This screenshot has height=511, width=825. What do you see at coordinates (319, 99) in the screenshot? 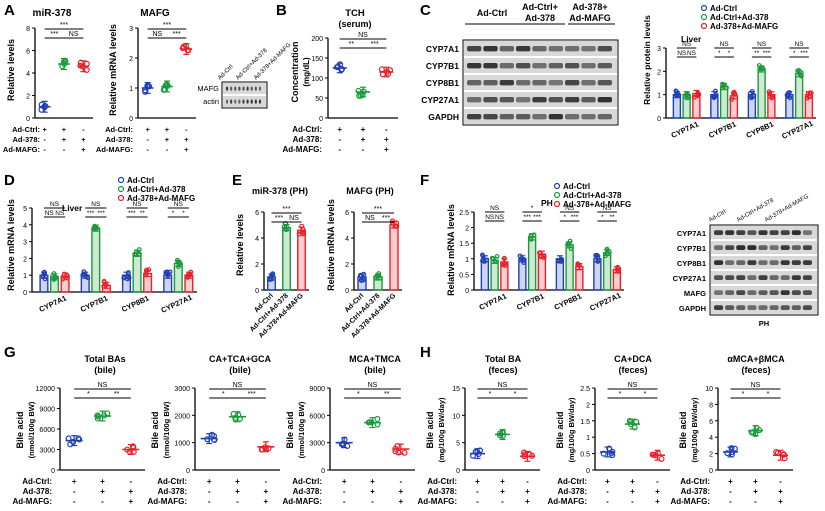
I see `chart-B-tick-label: 50` at bounding box center [319, 99].